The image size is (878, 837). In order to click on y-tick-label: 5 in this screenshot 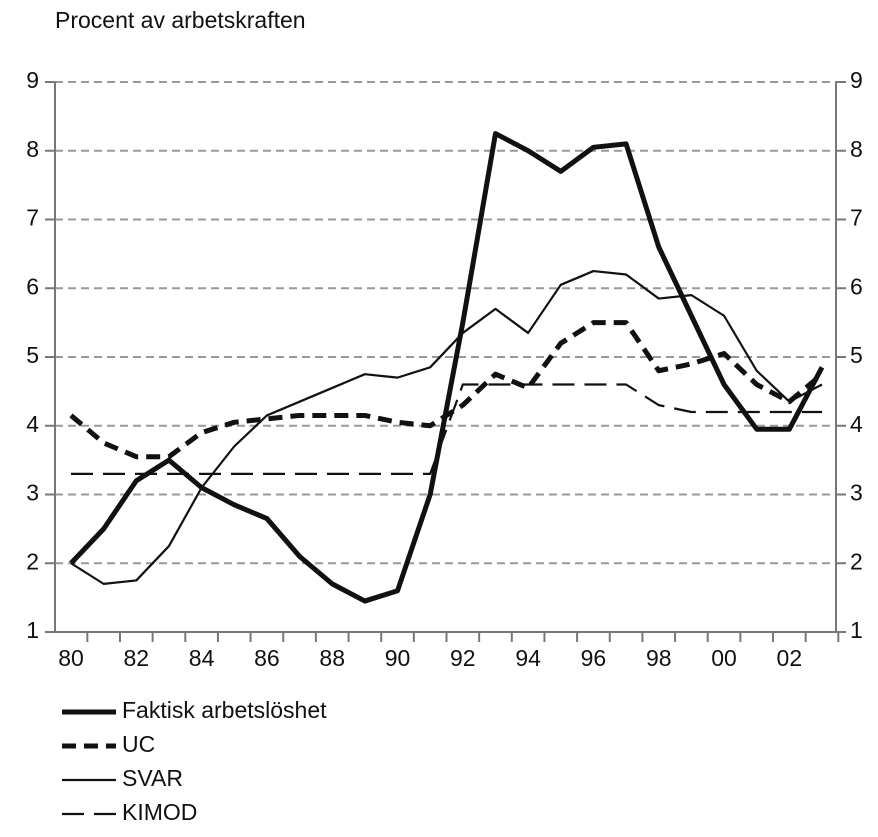, I will do `click(32, 355)`.